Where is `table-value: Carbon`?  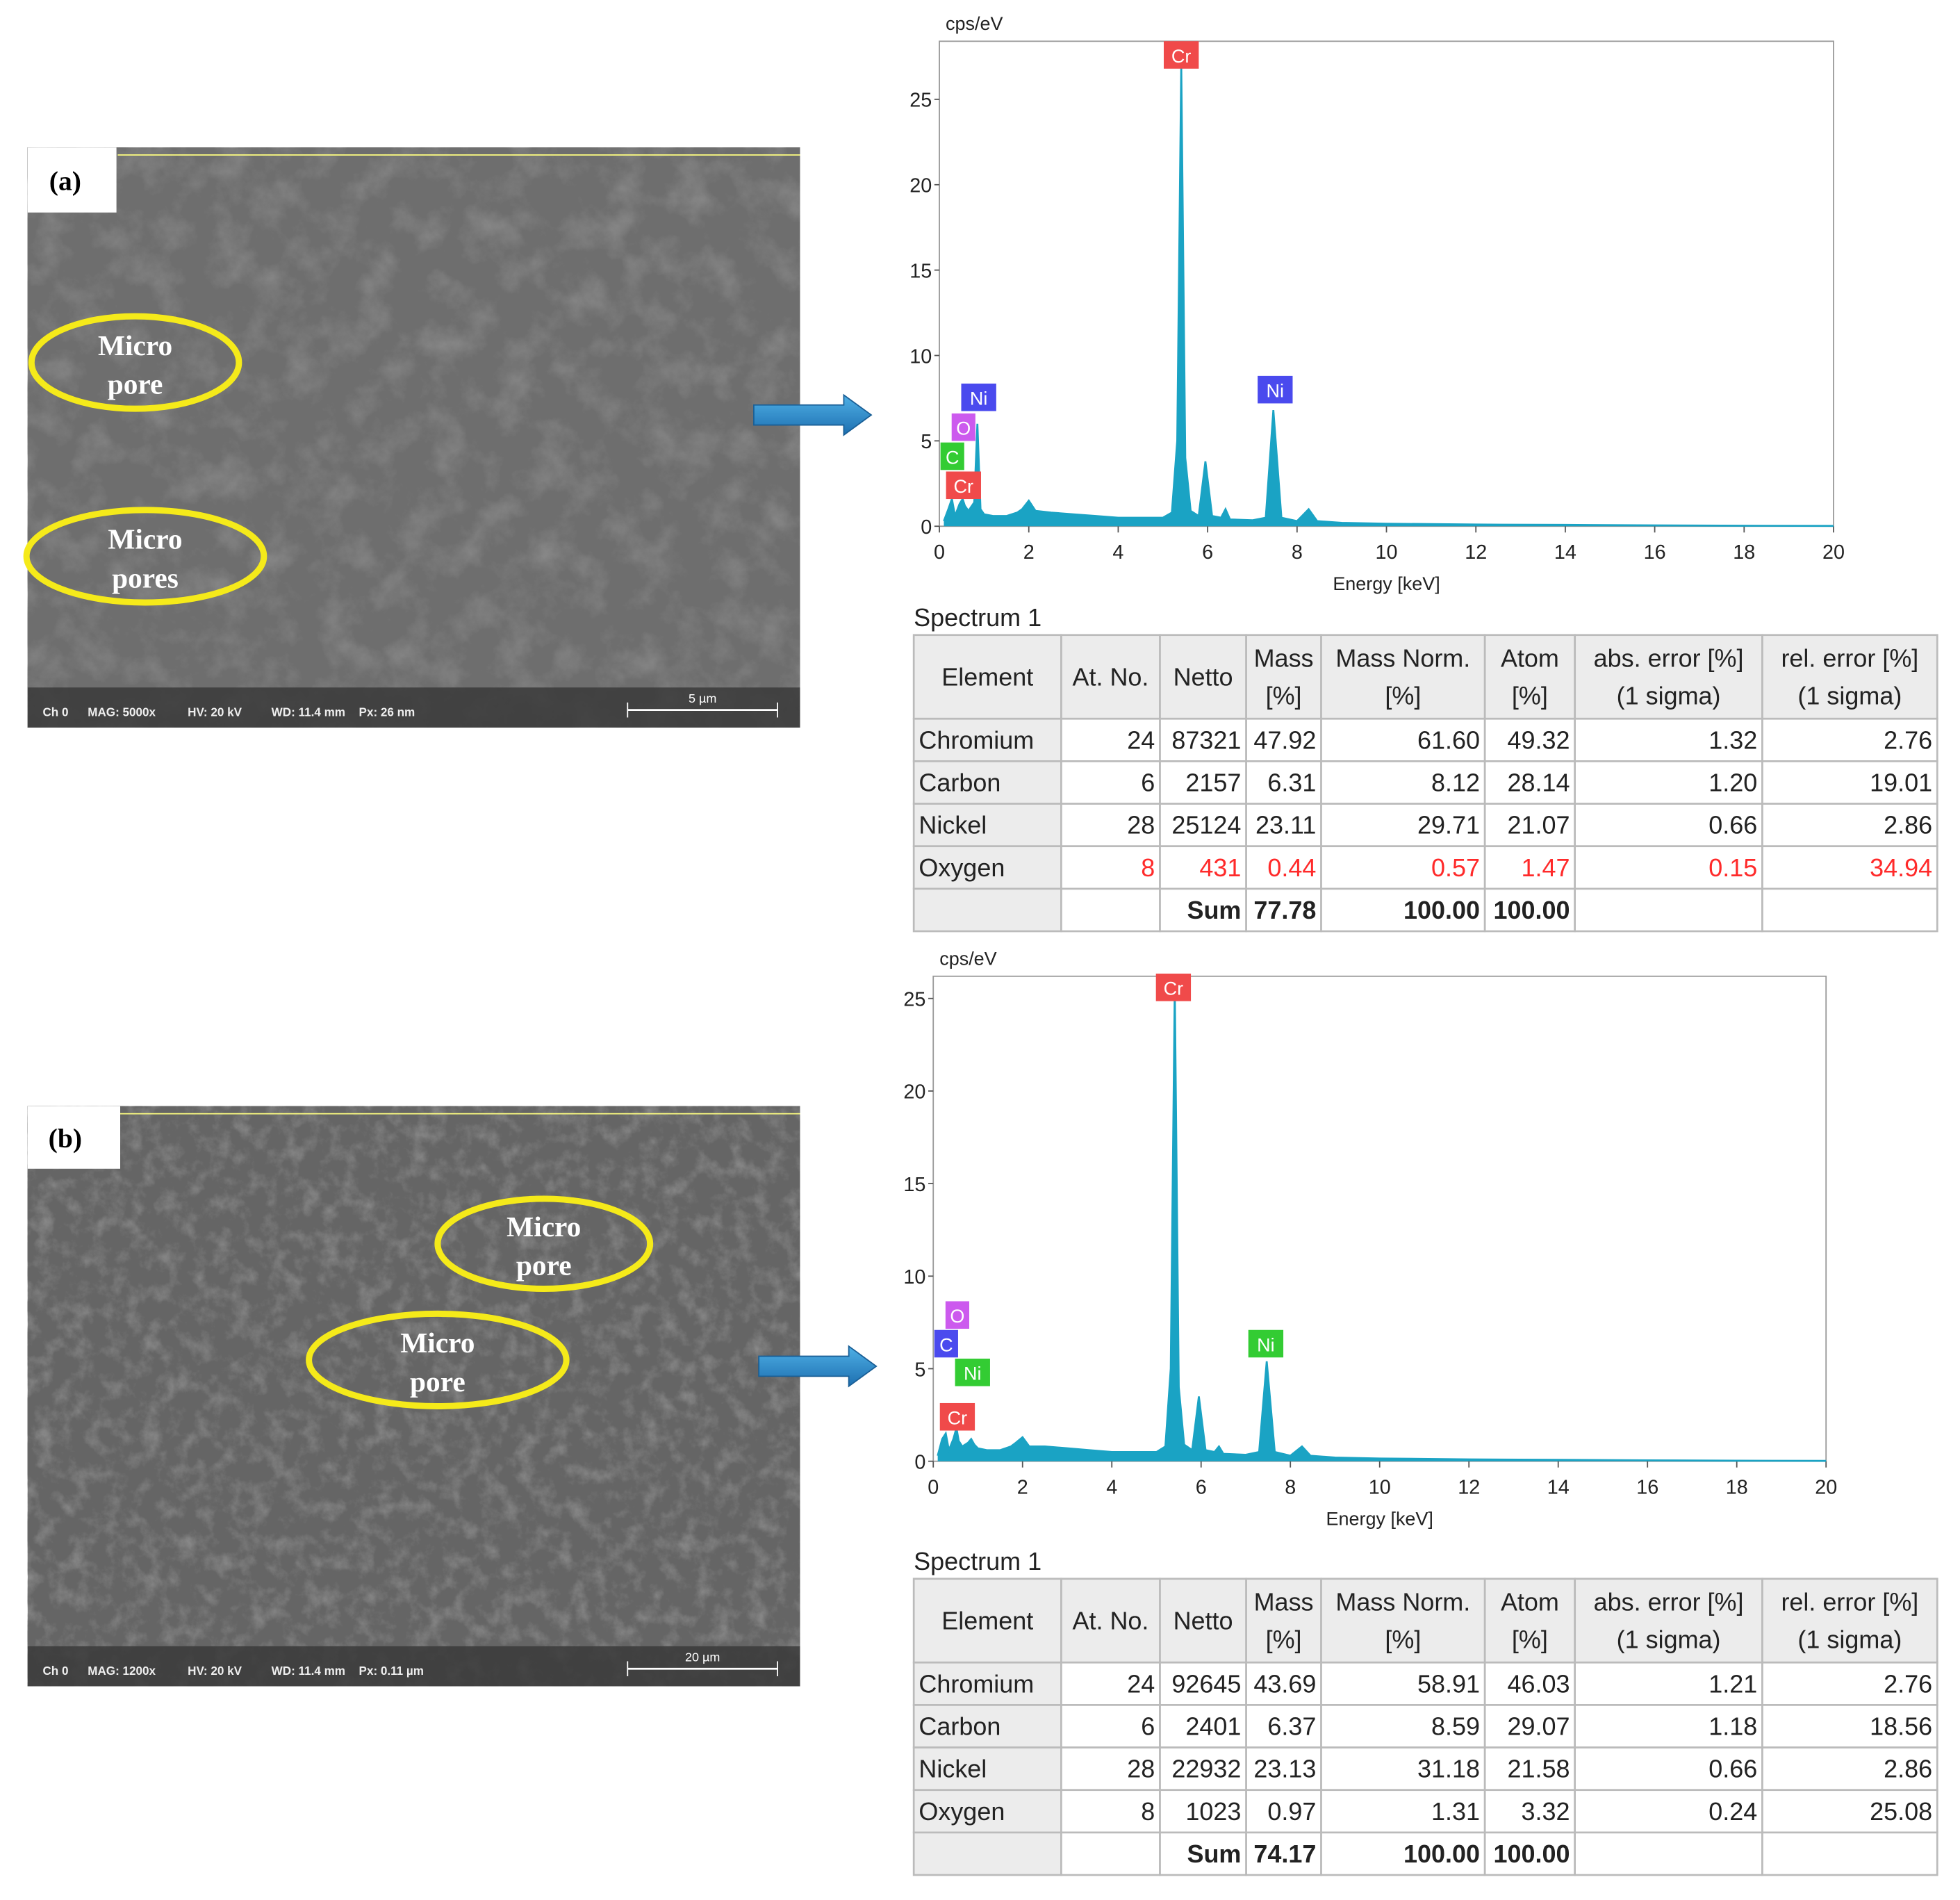
table-value: Carbon is located at coordinates (960, 1726).